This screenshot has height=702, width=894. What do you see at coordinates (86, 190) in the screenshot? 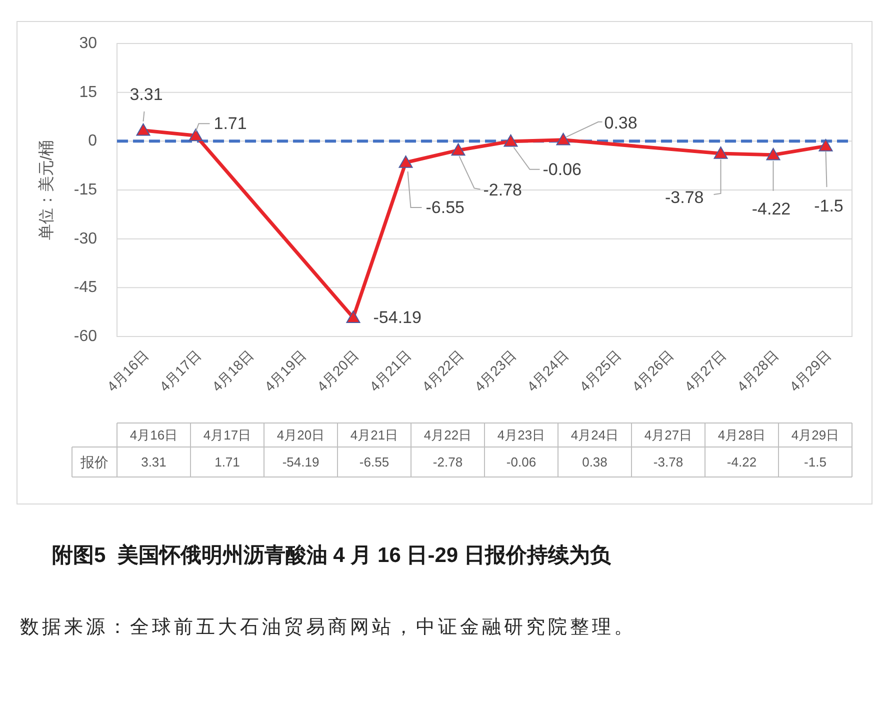
I see `y-tick-label: -15` at bounding box center [86, 190].